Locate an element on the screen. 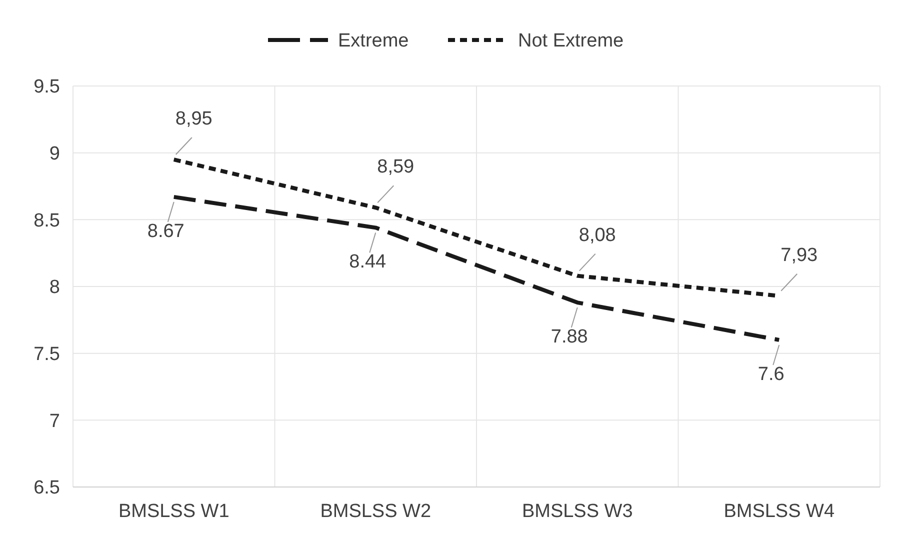 The height and width of the screenshot is (540, 897). data-label: 8.67 is located at coordinates (165, 231).